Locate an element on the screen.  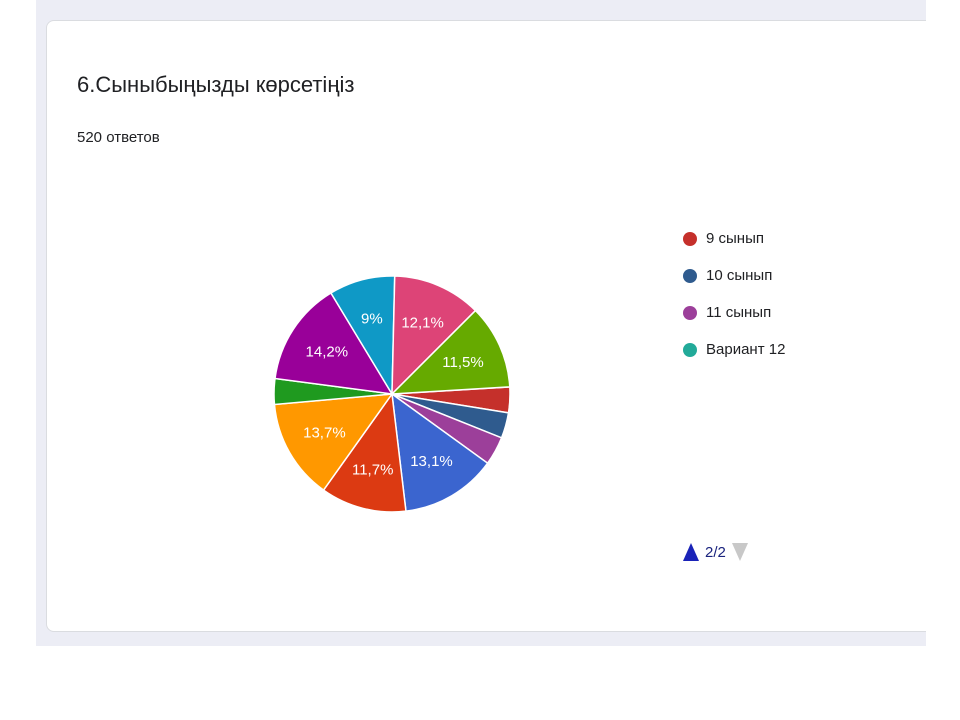
legend-label: 9 сынып is located at coordinates (735, 238).